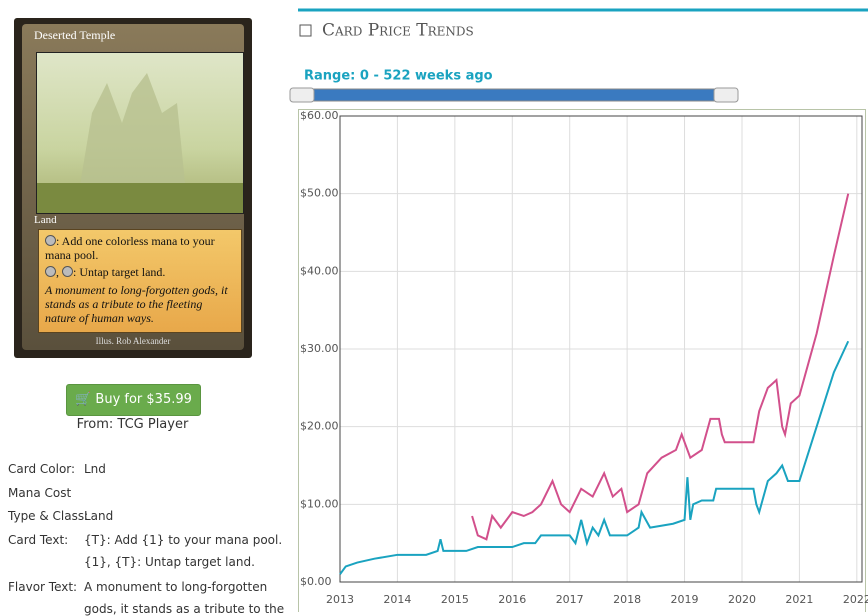 The image size is (868, 616). What do you see at coordinates (183, 539) in the screenshot?
I see `detail-value: {T}: Add {1} to your mana pool.` at bounding box center [183, 539].